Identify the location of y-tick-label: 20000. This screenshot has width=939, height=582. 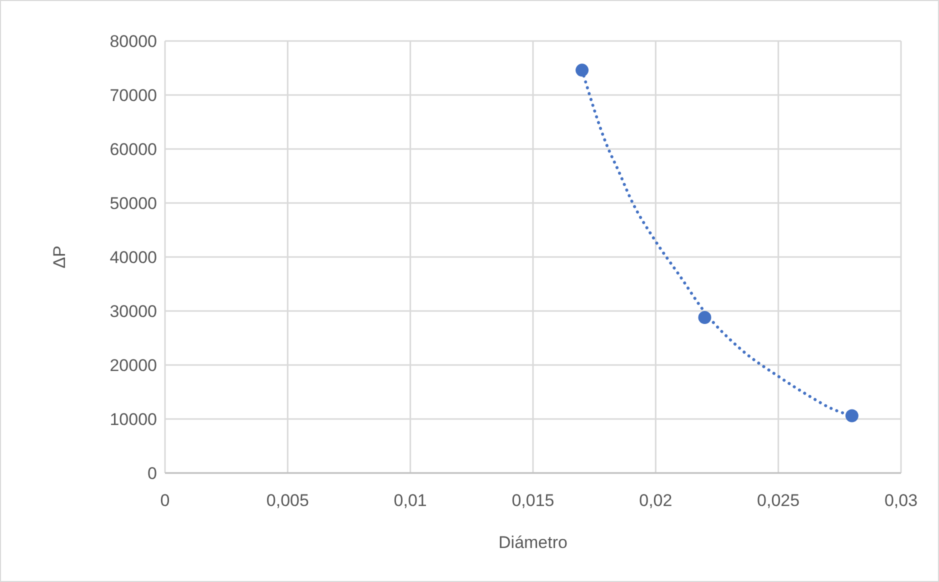
(133, 365).